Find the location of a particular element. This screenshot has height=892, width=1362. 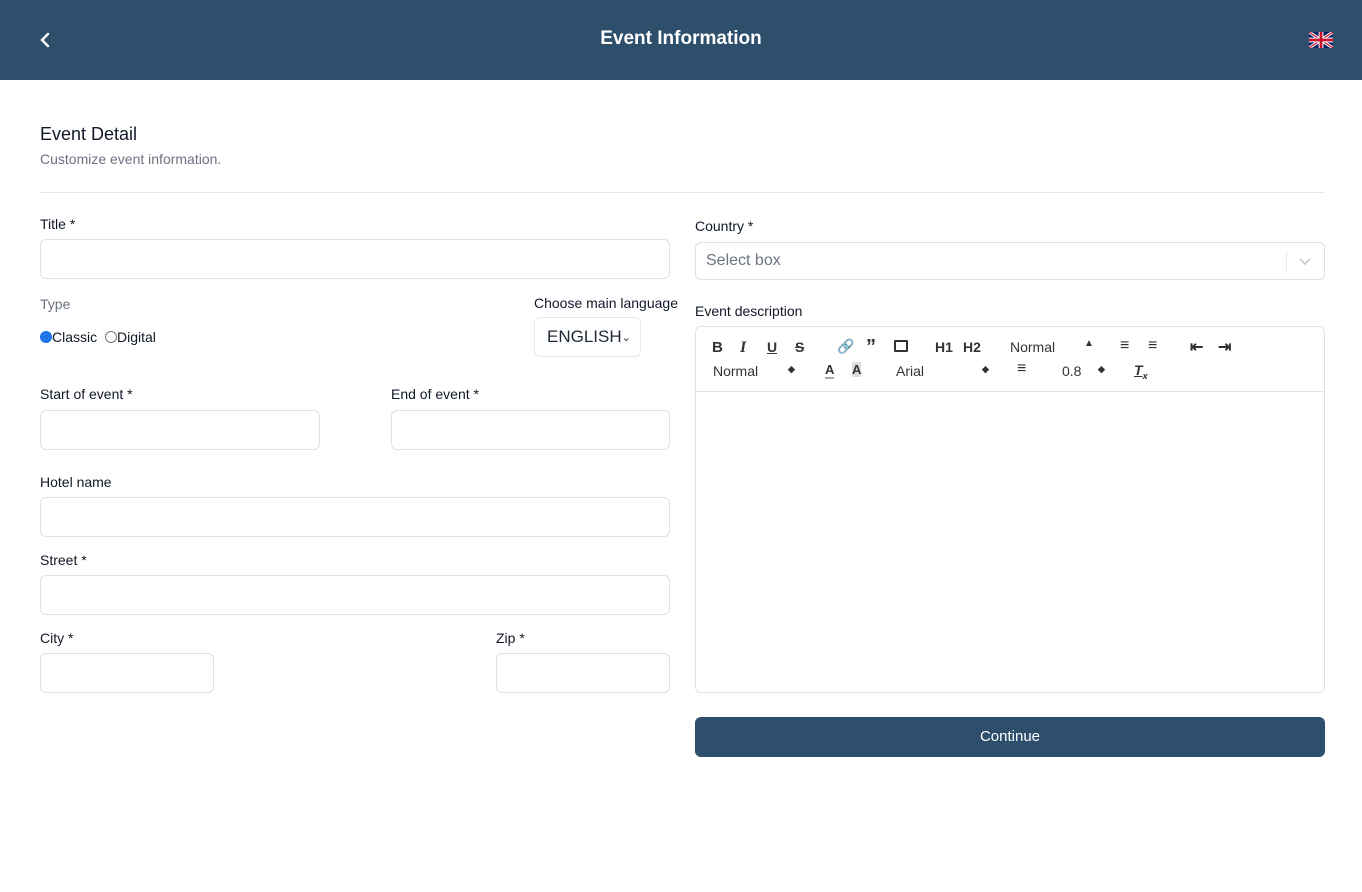

bold-icon: B is located at coordinates (717, 347).